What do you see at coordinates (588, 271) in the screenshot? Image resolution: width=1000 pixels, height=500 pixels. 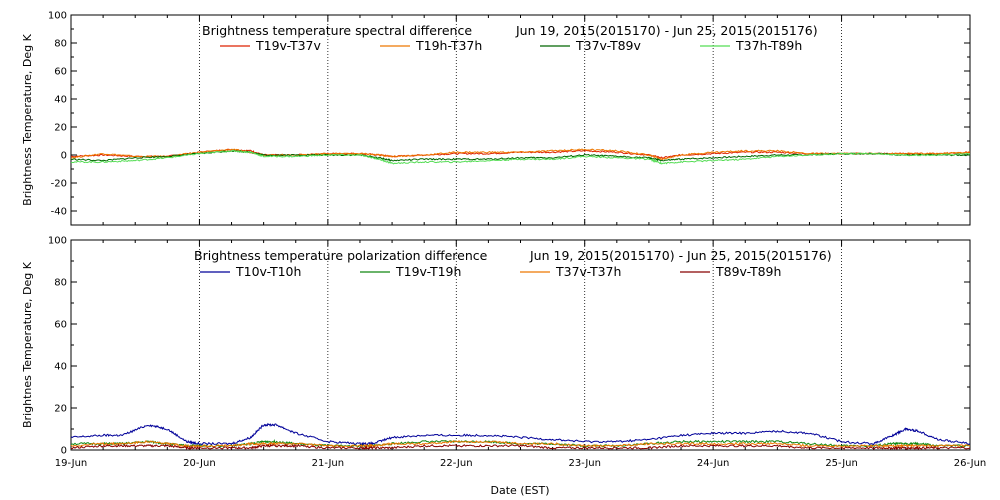 I see `legend-label: T37v-T37h` at bounding box center [588, 271].